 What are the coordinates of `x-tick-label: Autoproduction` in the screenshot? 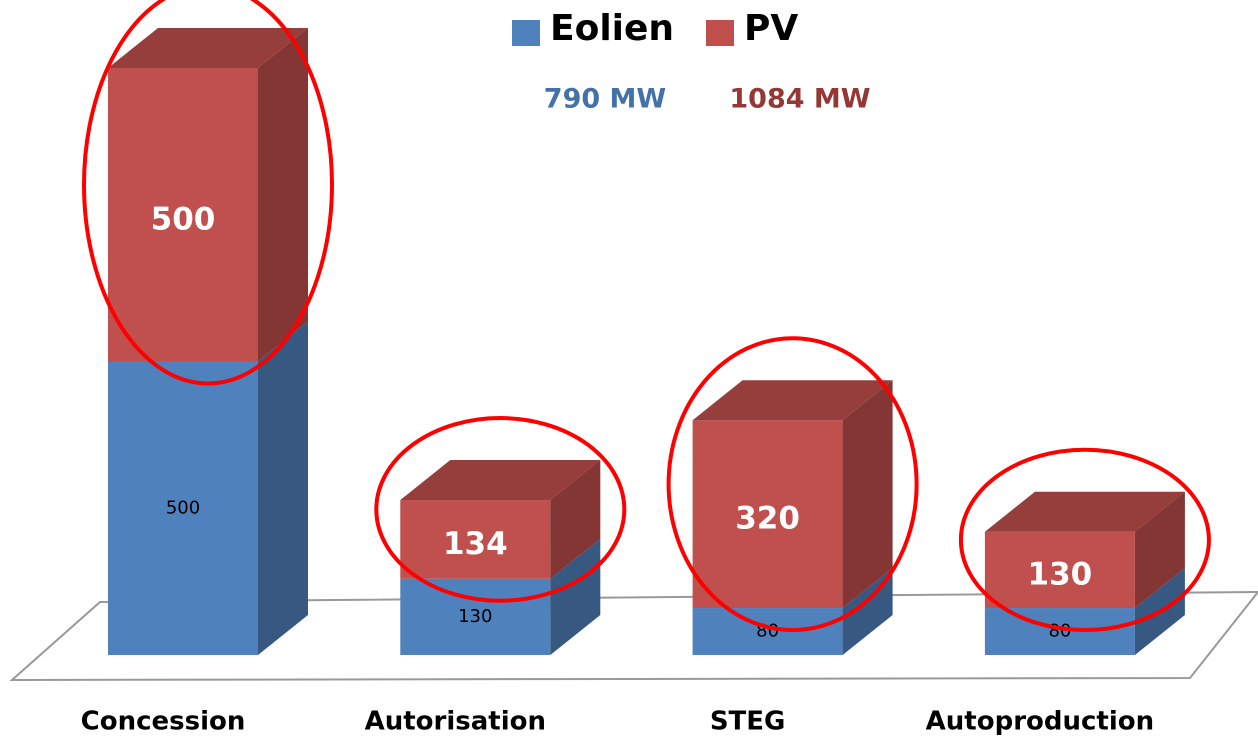 It's located at (1040, 722).